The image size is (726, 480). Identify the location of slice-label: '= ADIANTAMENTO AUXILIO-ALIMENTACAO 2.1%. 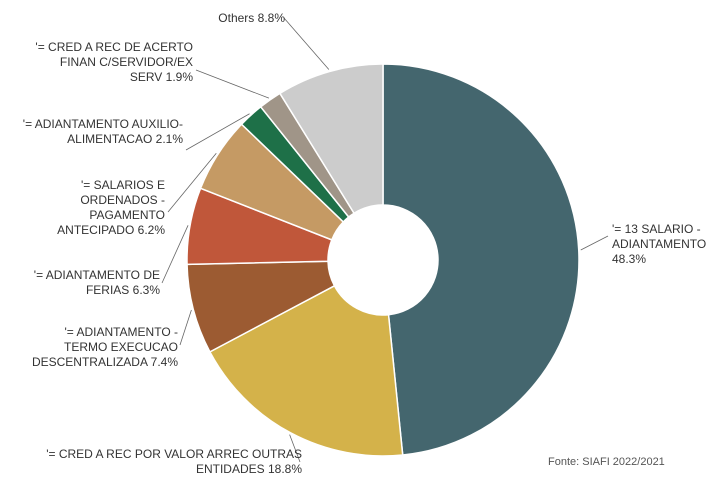
(101, 132).